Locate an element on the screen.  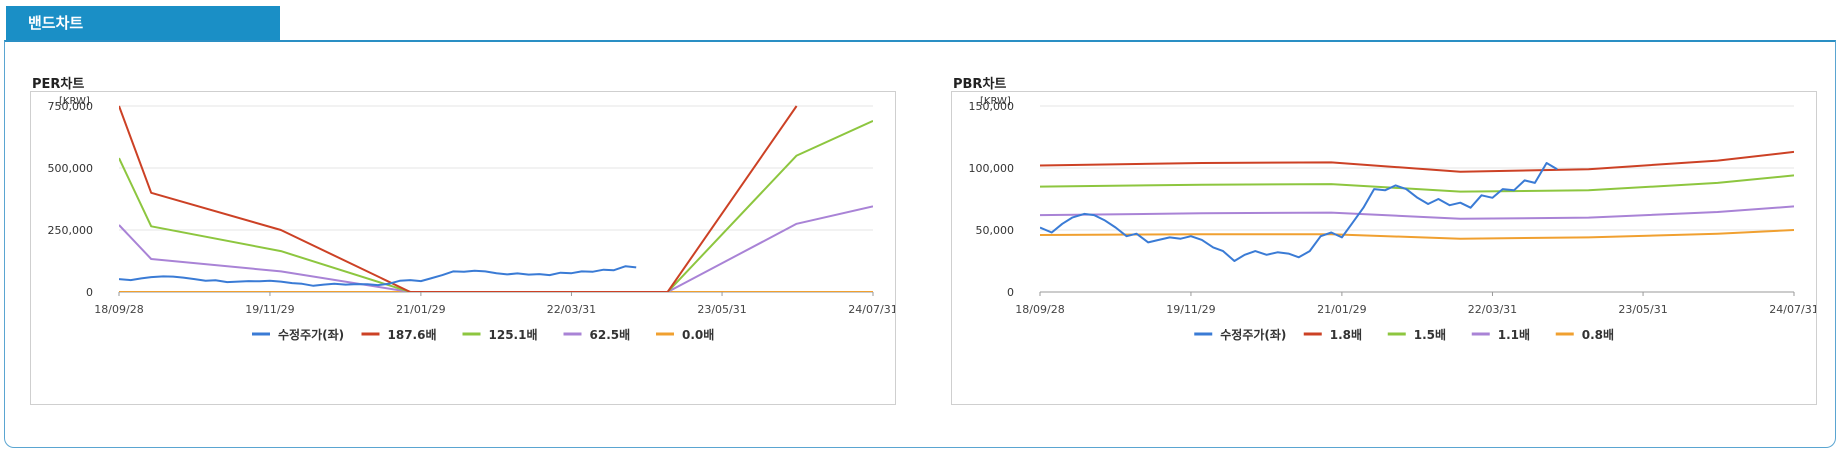
pbr-y-tick-label: 150,000 is located at coordinates (992, 106).